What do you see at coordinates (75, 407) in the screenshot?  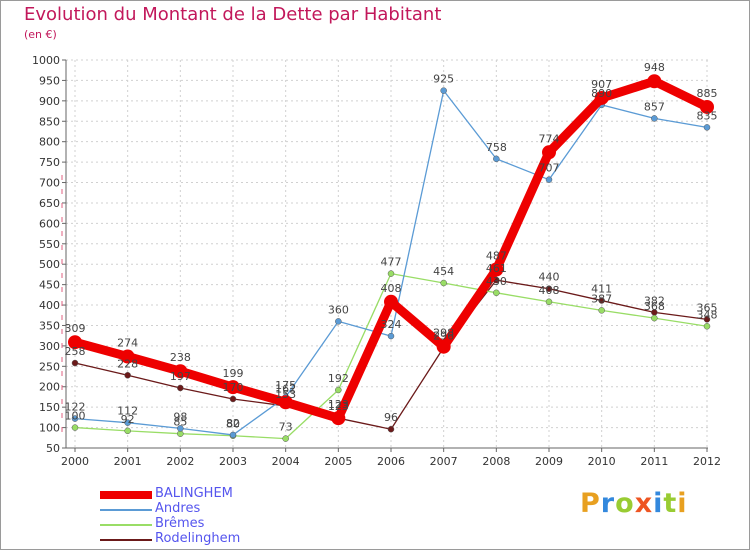 I see `data-label: 122` at bounding box center [75, 407].